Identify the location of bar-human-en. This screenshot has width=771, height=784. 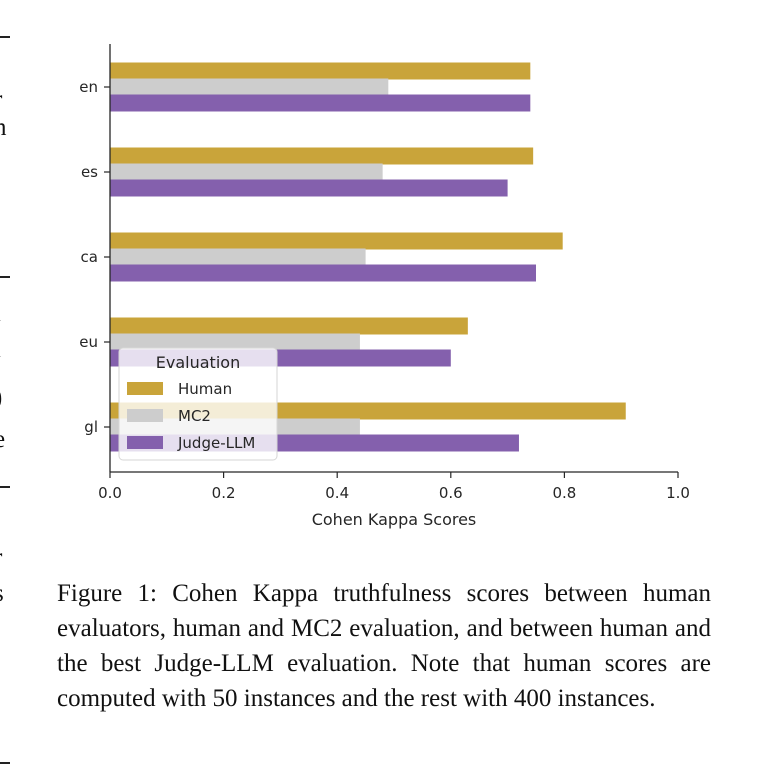
(320, 71).